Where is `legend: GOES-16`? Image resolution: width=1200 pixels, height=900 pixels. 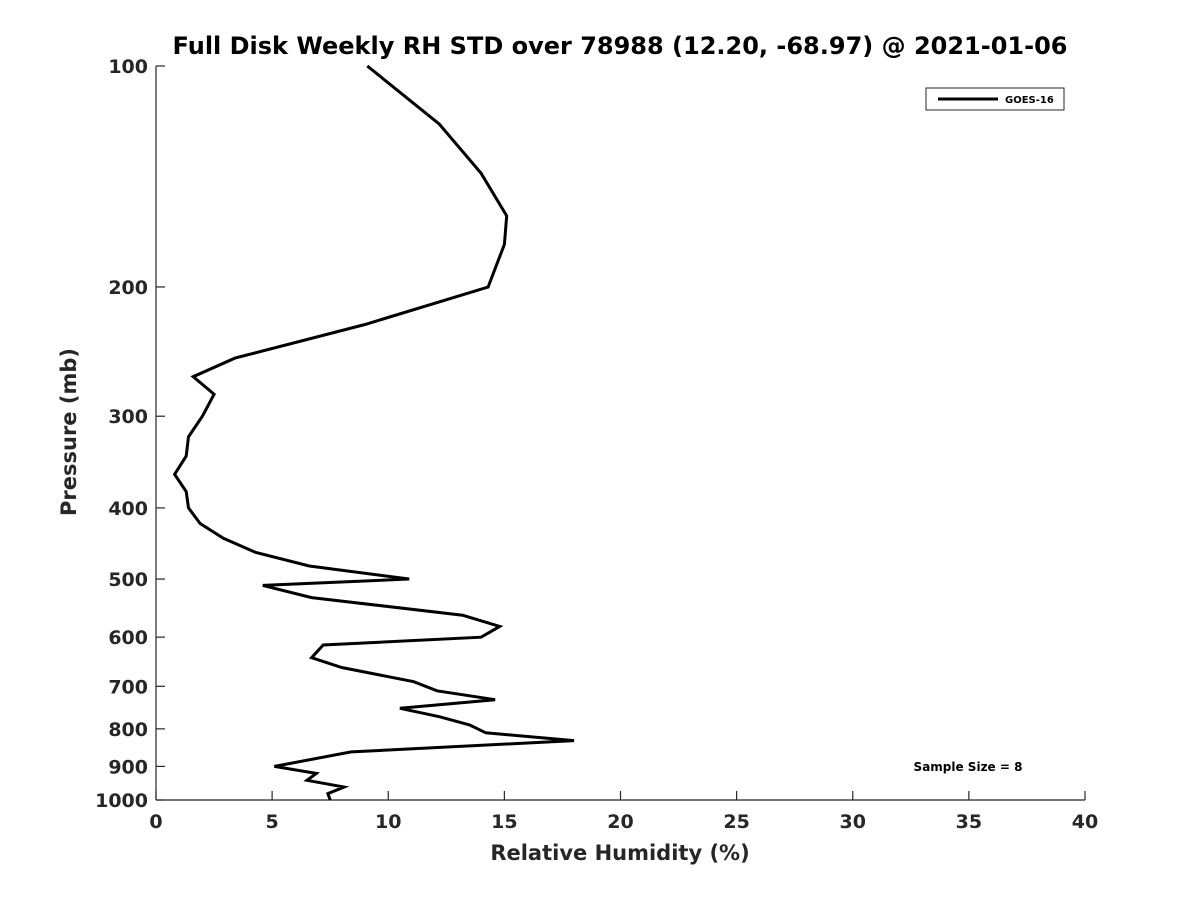
legend: GOES-16 is located at coordinates (995, 99).